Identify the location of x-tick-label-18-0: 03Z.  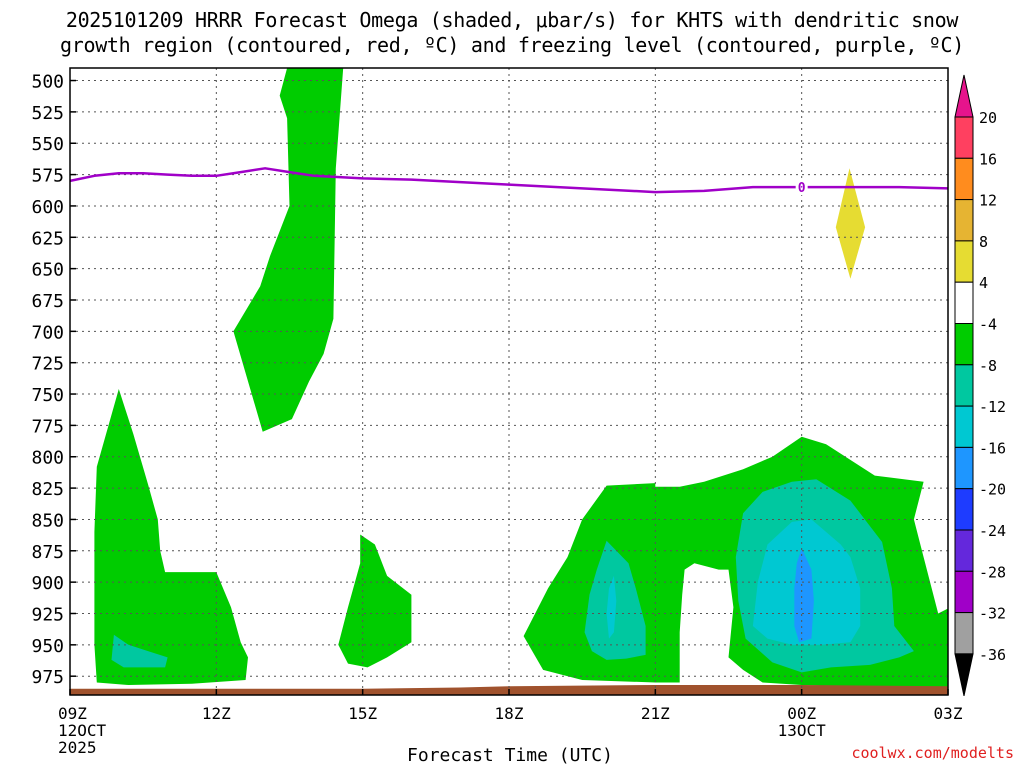
(948, 713).